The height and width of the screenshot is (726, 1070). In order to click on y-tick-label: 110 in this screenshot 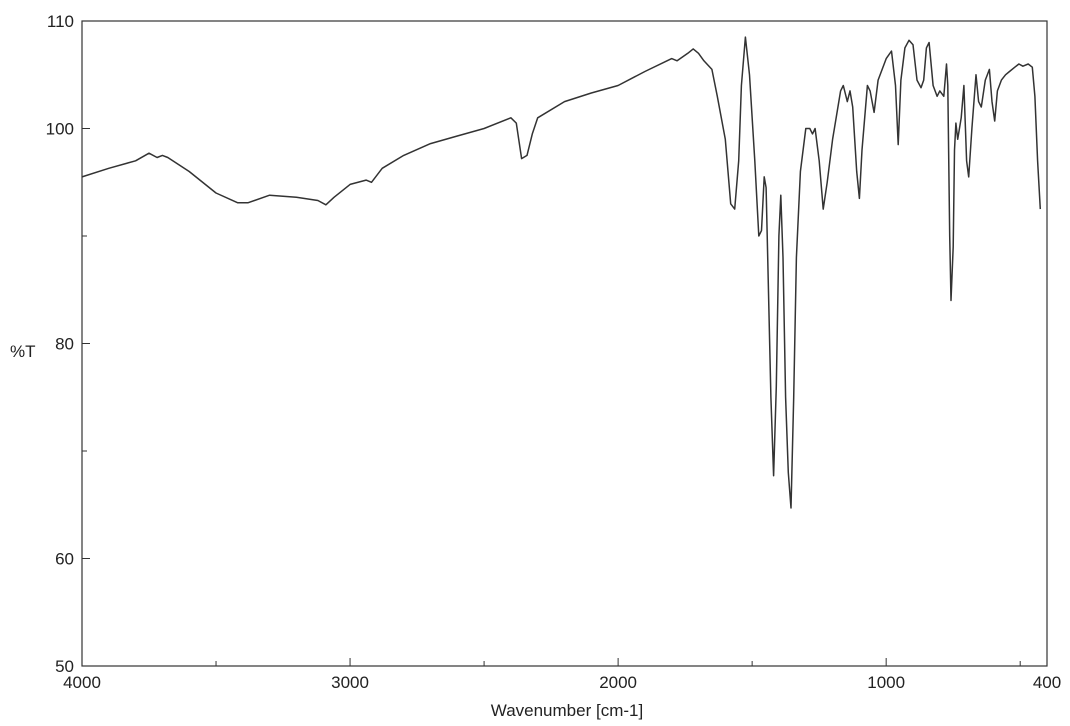, I will do `click(60, 21)`.